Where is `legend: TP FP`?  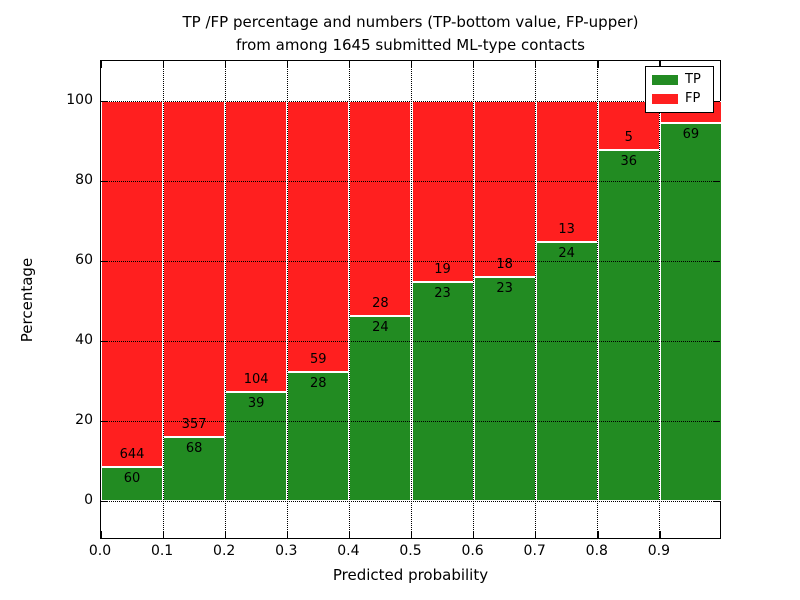 legend: TP FP is located at coordinates (679, 89).